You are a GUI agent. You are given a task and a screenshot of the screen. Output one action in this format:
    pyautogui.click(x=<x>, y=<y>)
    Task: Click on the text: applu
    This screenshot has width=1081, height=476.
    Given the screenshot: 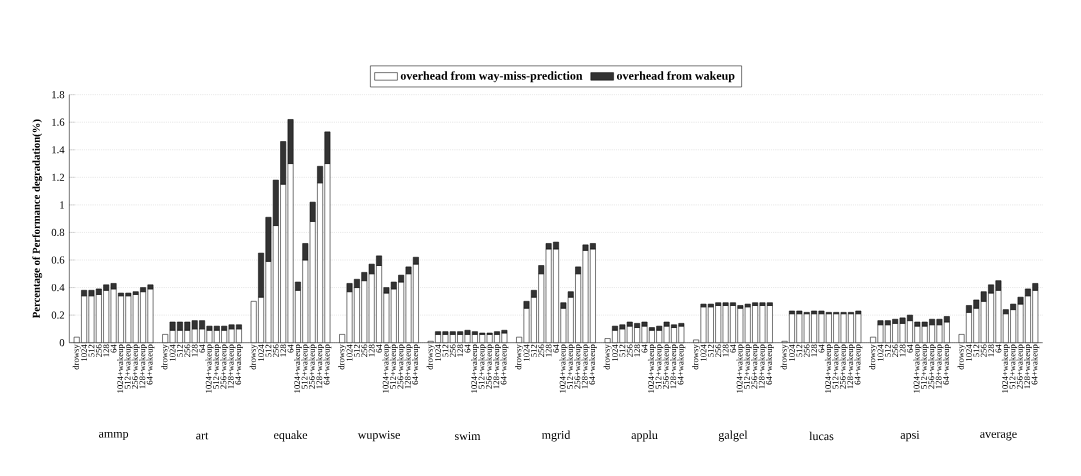 What is the action you would take?
    pyautogui.click(x=644, y=436)
    